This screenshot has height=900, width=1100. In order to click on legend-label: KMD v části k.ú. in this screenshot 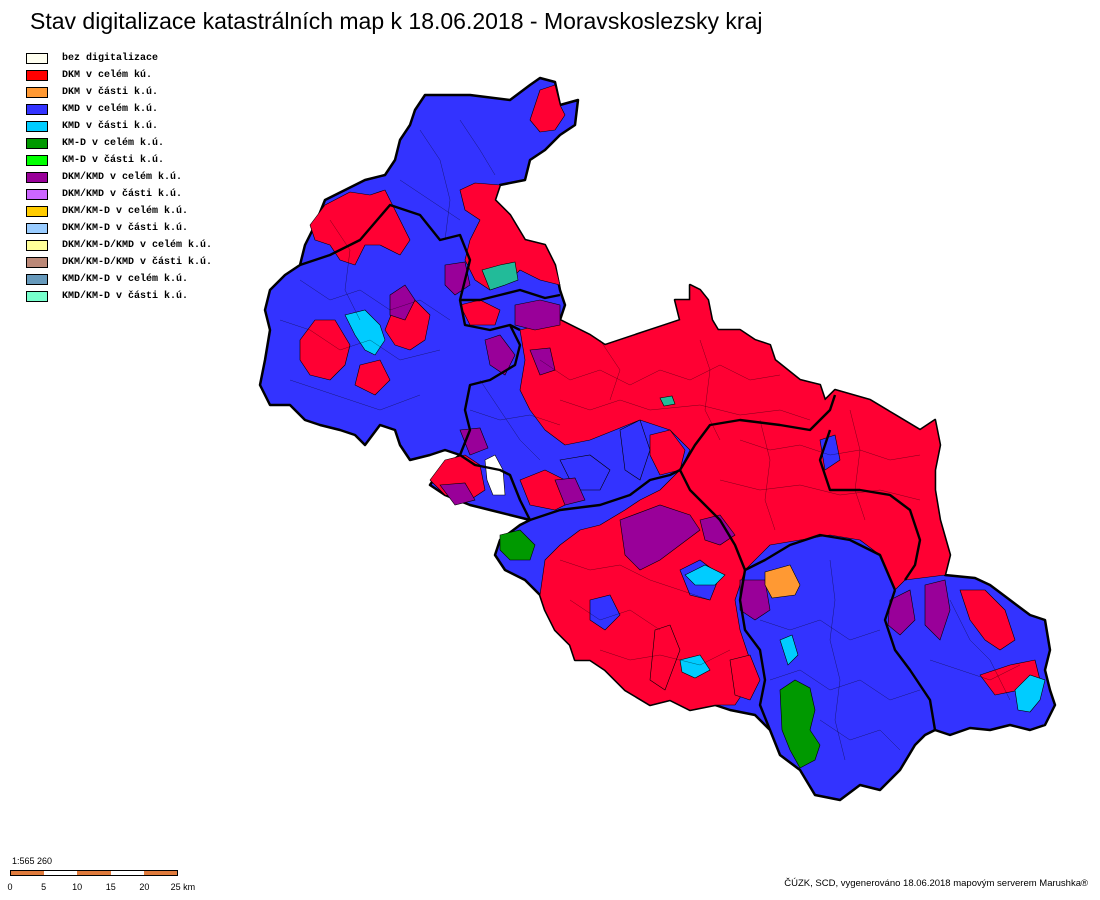, I will do `click(110, 126)`.